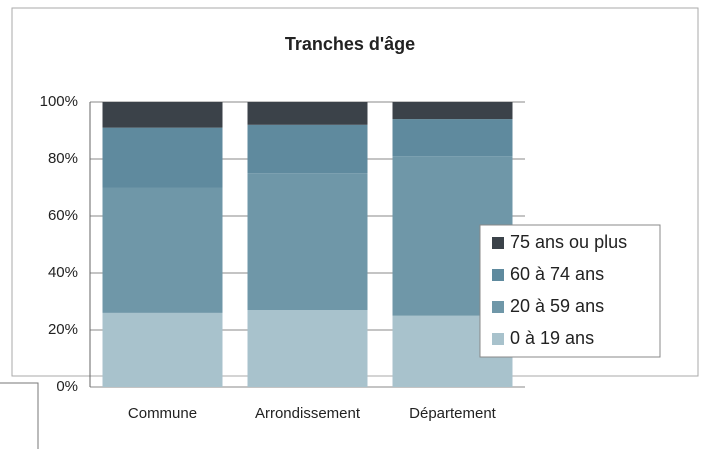 This screenshot has width=701, height=449. What do you see at coordinates (453, 413) in the screenshot?
I see `x-tick-label: Département` at bounding box center [453, 413].